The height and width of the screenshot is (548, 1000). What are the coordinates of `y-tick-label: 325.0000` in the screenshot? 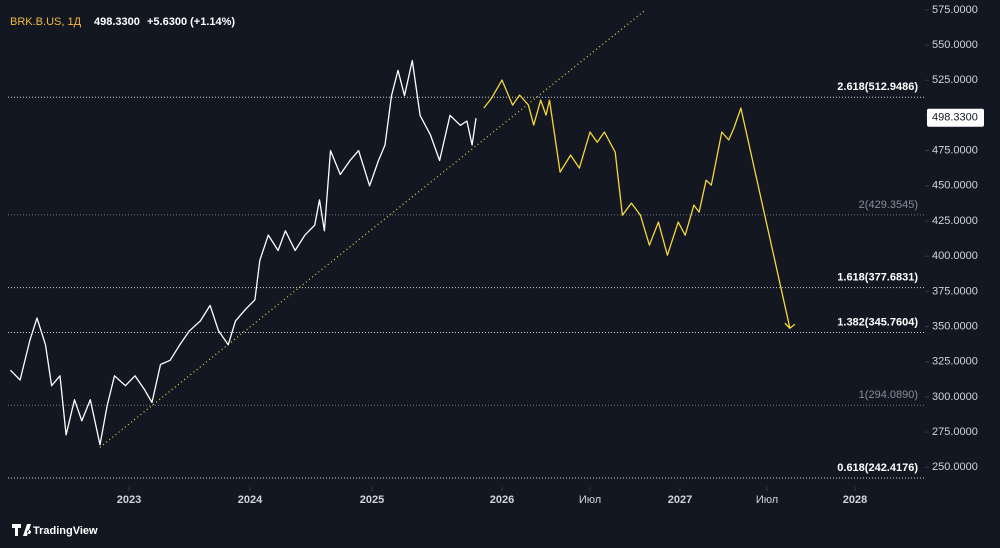 It's located at (955, 362).